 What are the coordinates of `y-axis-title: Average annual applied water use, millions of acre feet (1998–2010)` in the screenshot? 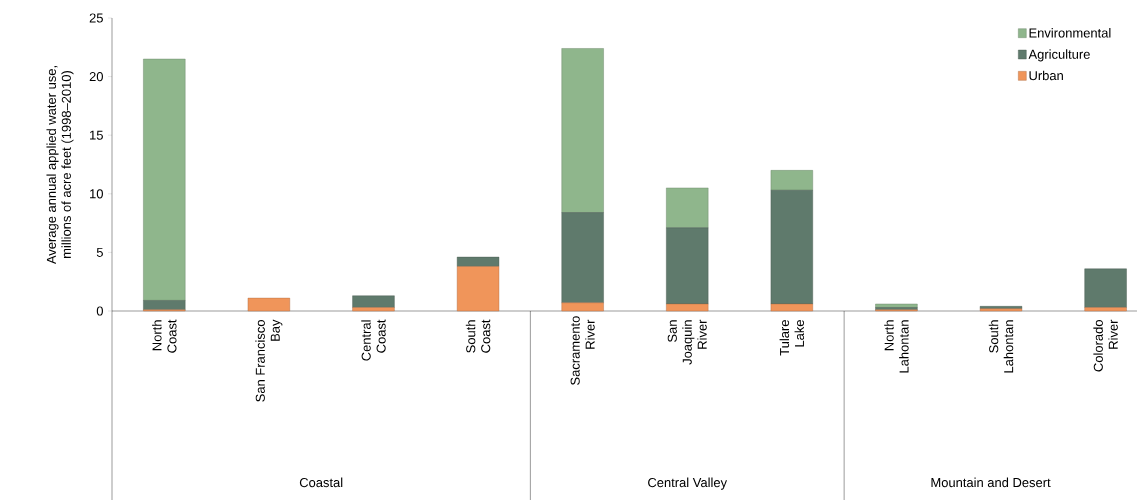 It's located at (60, 165).